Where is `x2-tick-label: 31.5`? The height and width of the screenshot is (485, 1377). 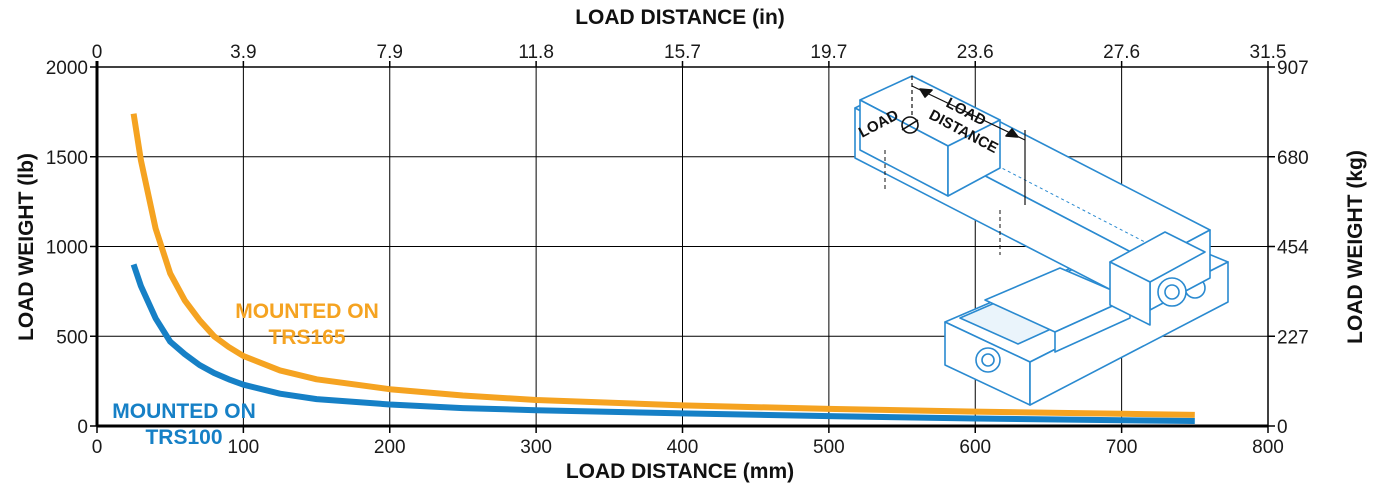 x2-tick-label: 31.5 is located at coordinates (1268, 52).